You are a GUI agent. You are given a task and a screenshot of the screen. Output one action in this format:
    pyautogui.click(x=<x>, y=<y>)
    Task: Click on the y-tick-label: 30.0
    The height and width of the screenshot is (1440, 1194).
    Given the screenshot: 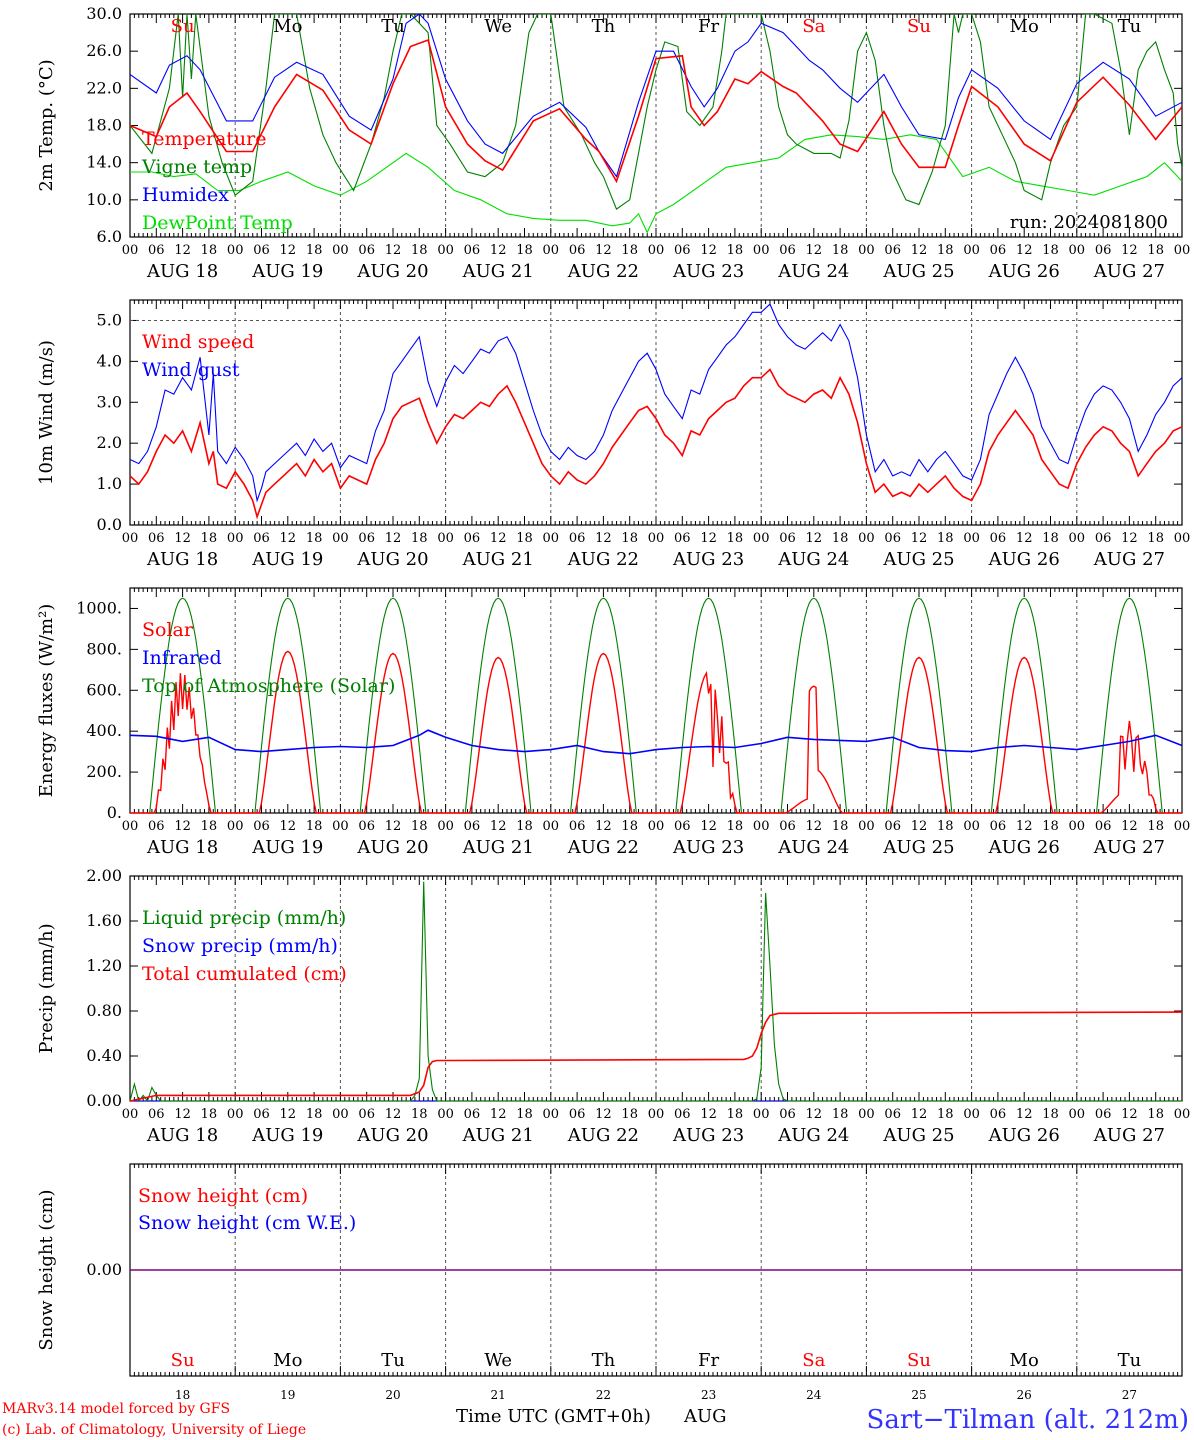 What is the action you would take?
    pyautogui.click(x=104, y=13)
    